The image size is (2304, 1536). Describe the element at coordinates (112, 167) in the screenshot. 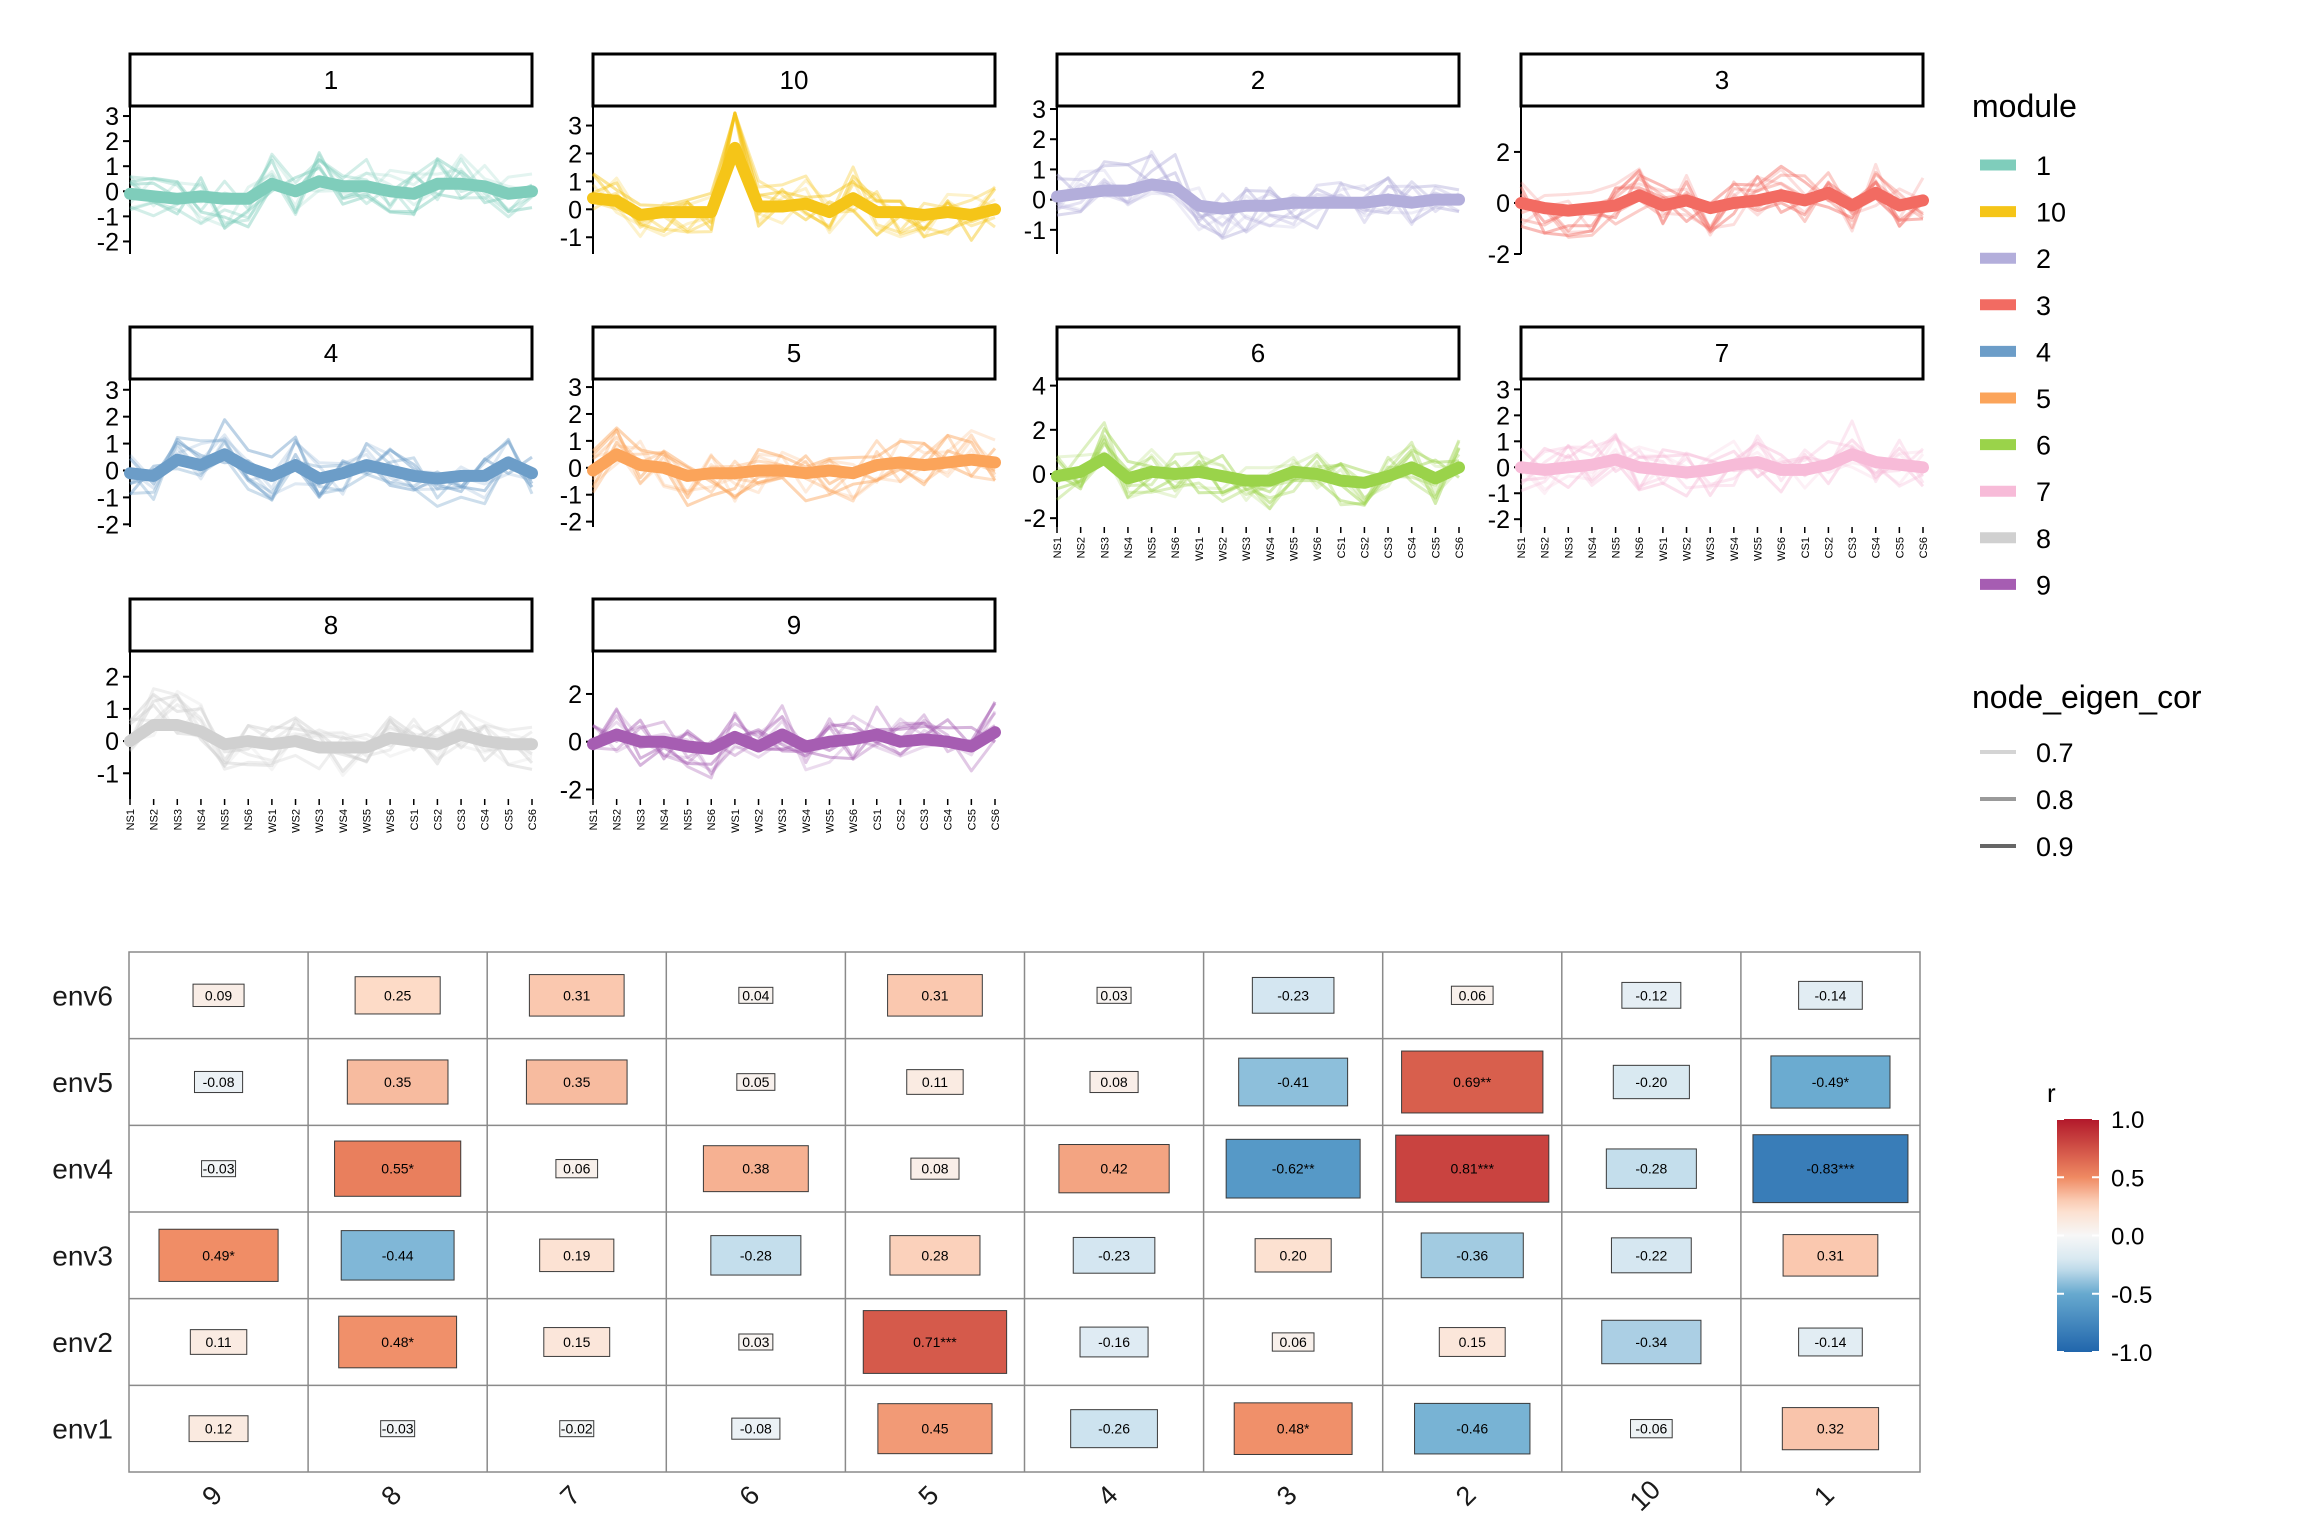

I see `y-tick-label-1-1: 1` at that location.